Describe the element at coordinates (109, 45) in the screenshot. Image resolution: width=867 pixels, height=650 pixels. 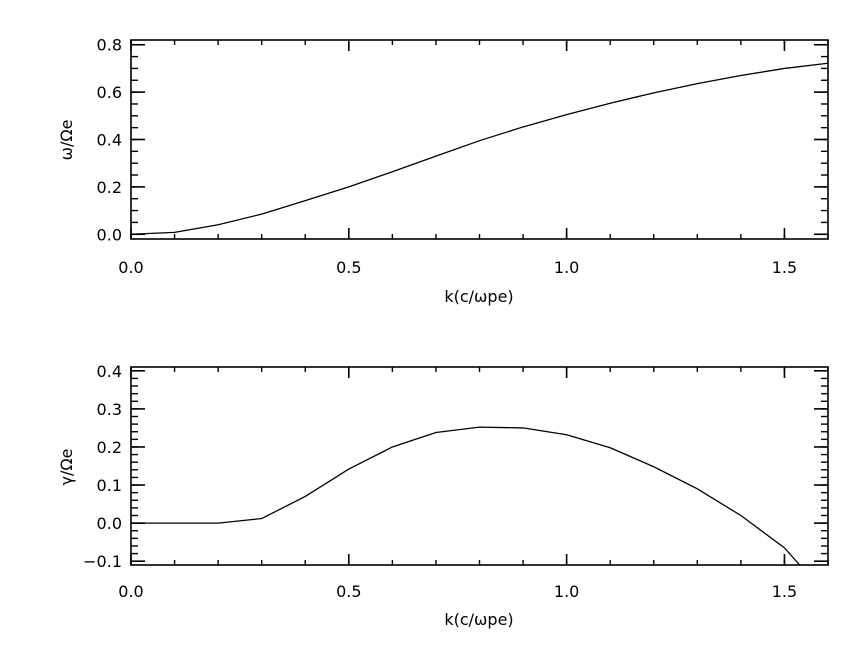
I see `y-tick-label: 0.8` at that location.